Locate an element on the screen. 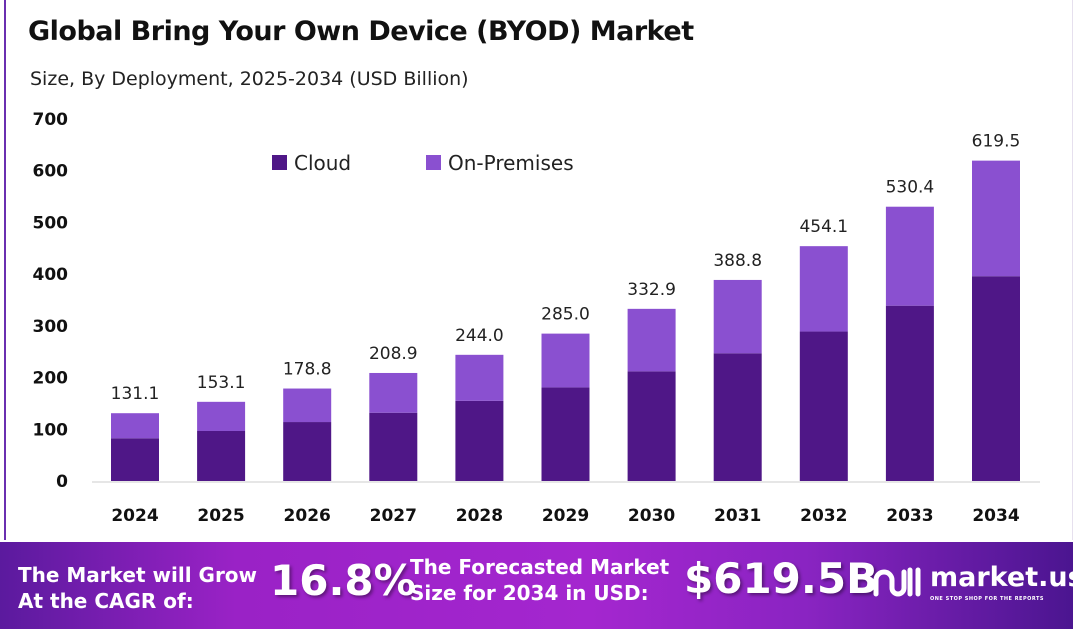 This screenshot has height=629, width=1073. bar-cloud-2024 is located at coordinates (135, 459).